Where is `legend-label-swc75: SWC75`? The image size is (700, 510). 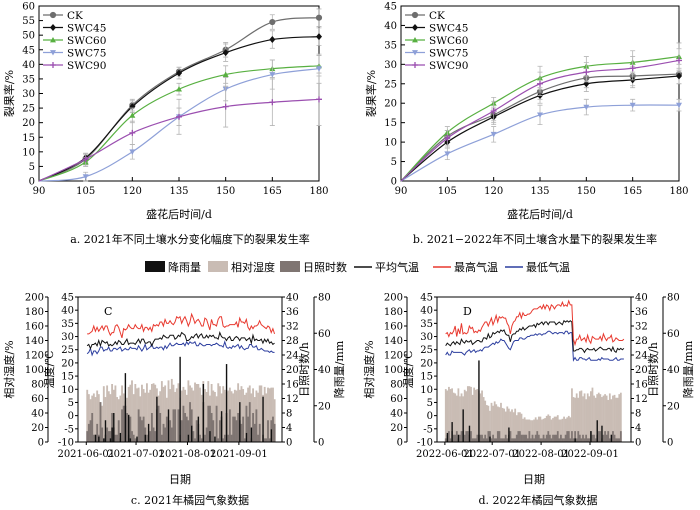 legend-label-swc75: SWC75 is located at coordinates (86, 54).